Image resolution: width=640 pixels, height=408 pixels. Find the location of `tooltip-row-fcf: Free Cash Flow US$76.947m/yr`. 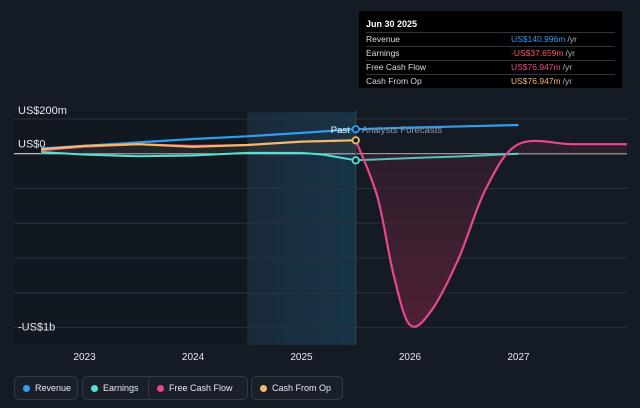

tooltip-row-fcf: Free Cash Flow US$76.947m/yr is located at coordinates (490, 67).